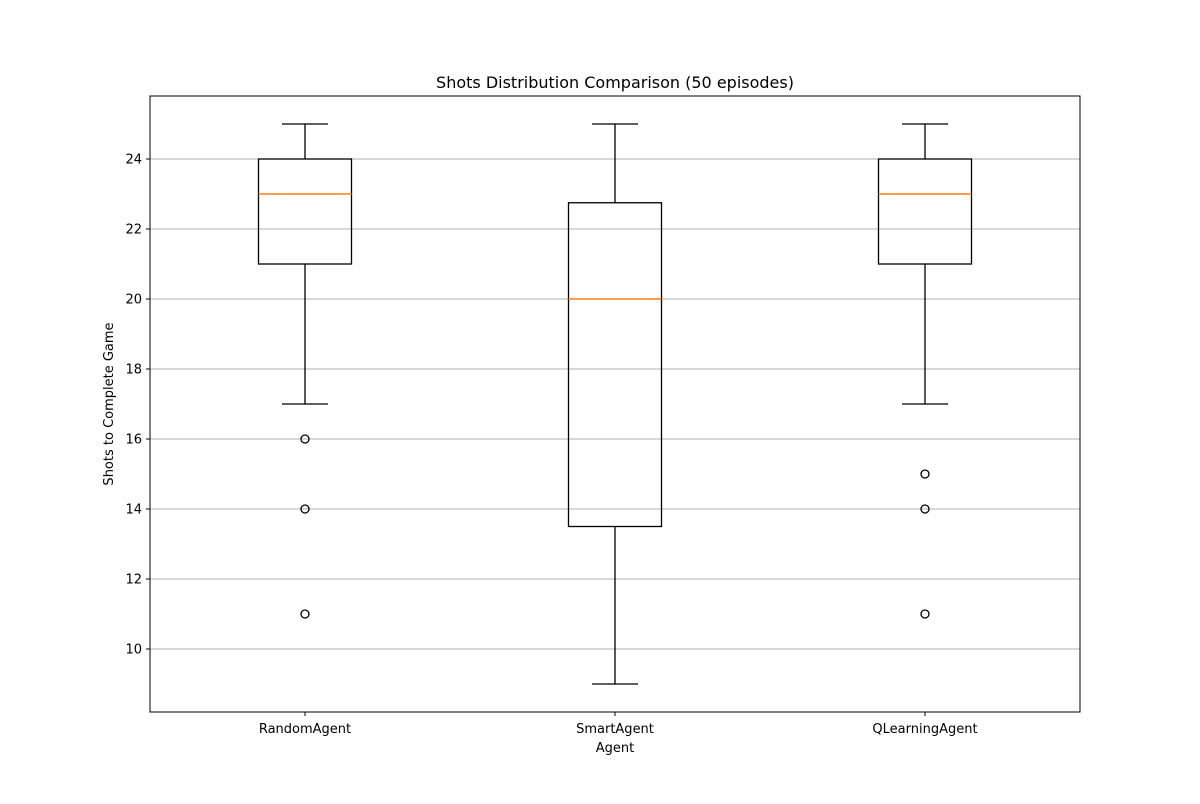  Describe the element at coordinates (133, 300) in the screenshot. I see `y-tick-label: 20` at that location.